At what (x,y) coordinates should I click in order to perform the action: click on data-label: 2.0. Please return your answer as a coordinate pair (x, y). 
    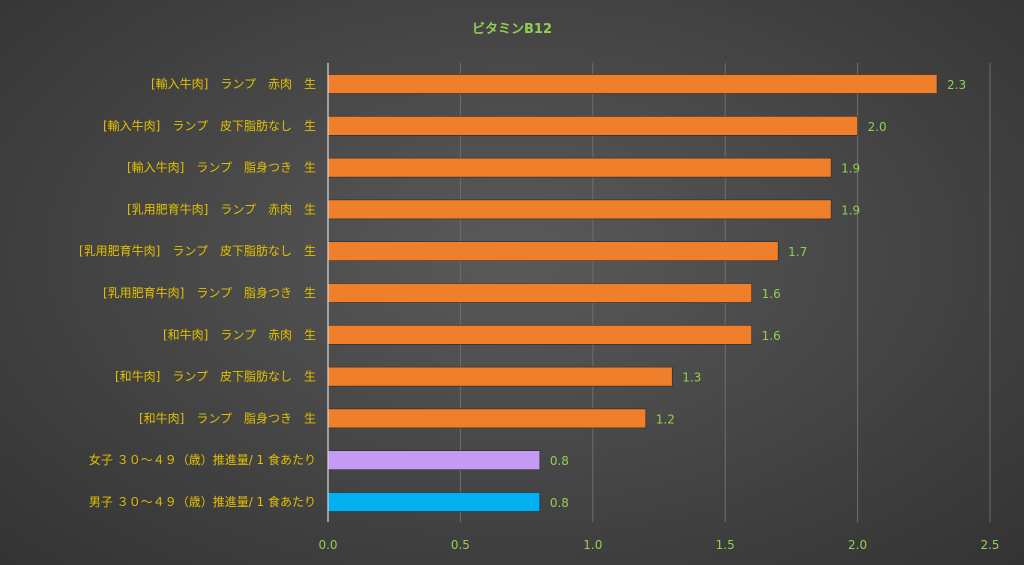
    Looking at the image, I should click on (877, 127).